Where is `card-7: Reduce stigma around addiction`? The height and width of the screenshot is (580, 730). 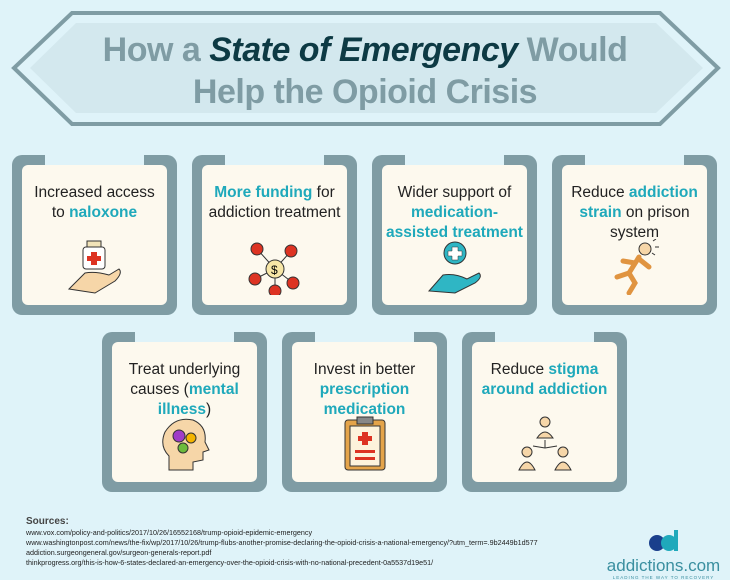
card-7: Reduce stigma around addiction is located at coordinates (544, 412).